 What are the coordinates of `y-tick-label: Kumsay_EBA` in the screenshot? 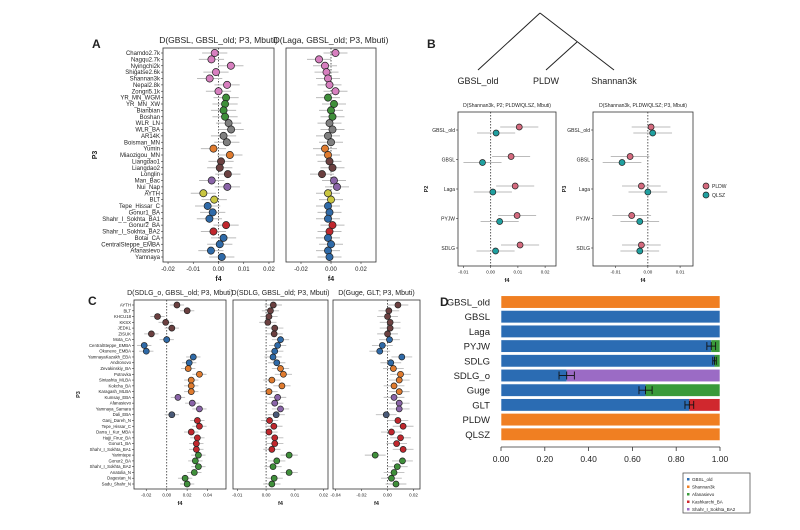 It's located at (117, 397).